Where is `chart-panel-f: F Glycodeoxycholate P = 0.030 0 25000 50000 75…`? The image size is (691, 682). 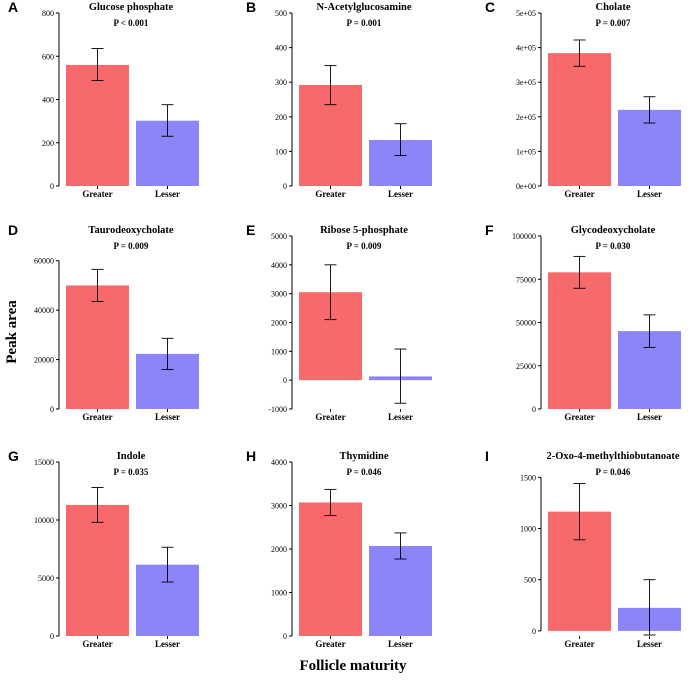
chart-panel-f: F Glycodeoxycholate P = 0.030 0 25000 50000 75… is located at coordinates (583, 322).